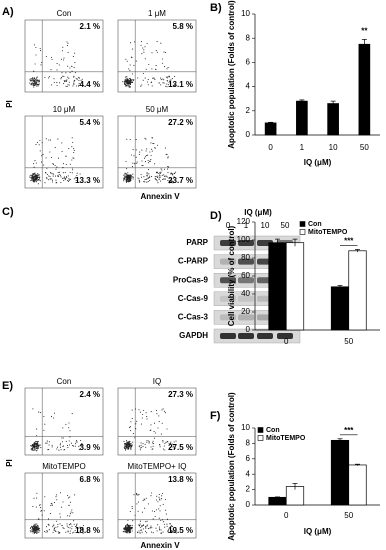 This screenshot has width=386, height=550. What do you see at coordinates (246, 280) in the screenshot?
I see `blot-band` at bounding box center [246, 280].